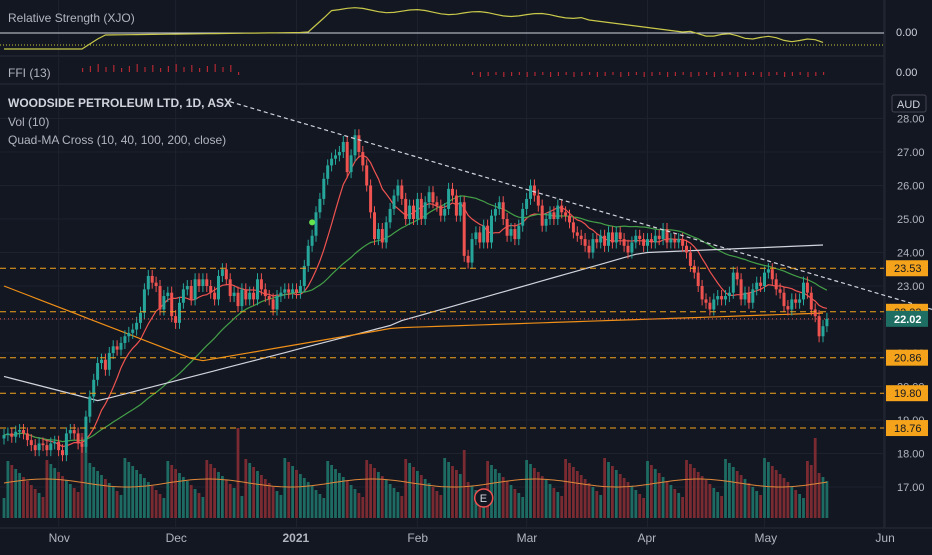 The width and height of the screenshot is (932, 555). I want to click on x-tick-label: Dec, so click(176, 538).